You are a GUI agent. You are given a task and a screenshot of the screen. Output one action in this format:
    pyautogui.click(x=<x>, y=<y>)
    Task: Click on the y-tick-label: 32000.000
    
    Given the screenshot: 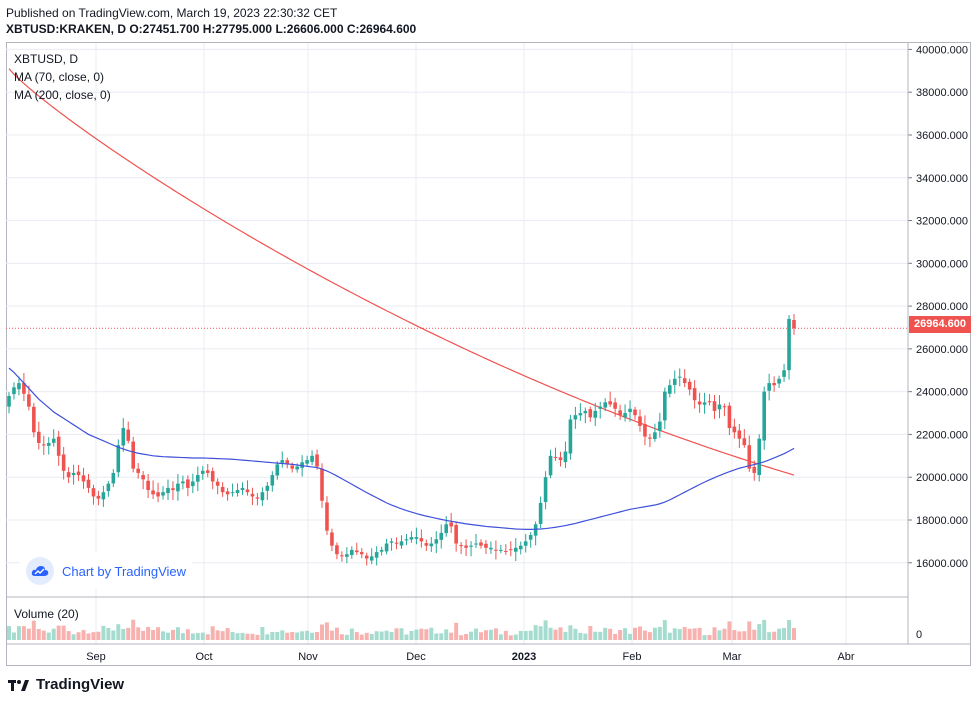 What is the action you would take?
    pyautogui.click(x=942, y=222)
    